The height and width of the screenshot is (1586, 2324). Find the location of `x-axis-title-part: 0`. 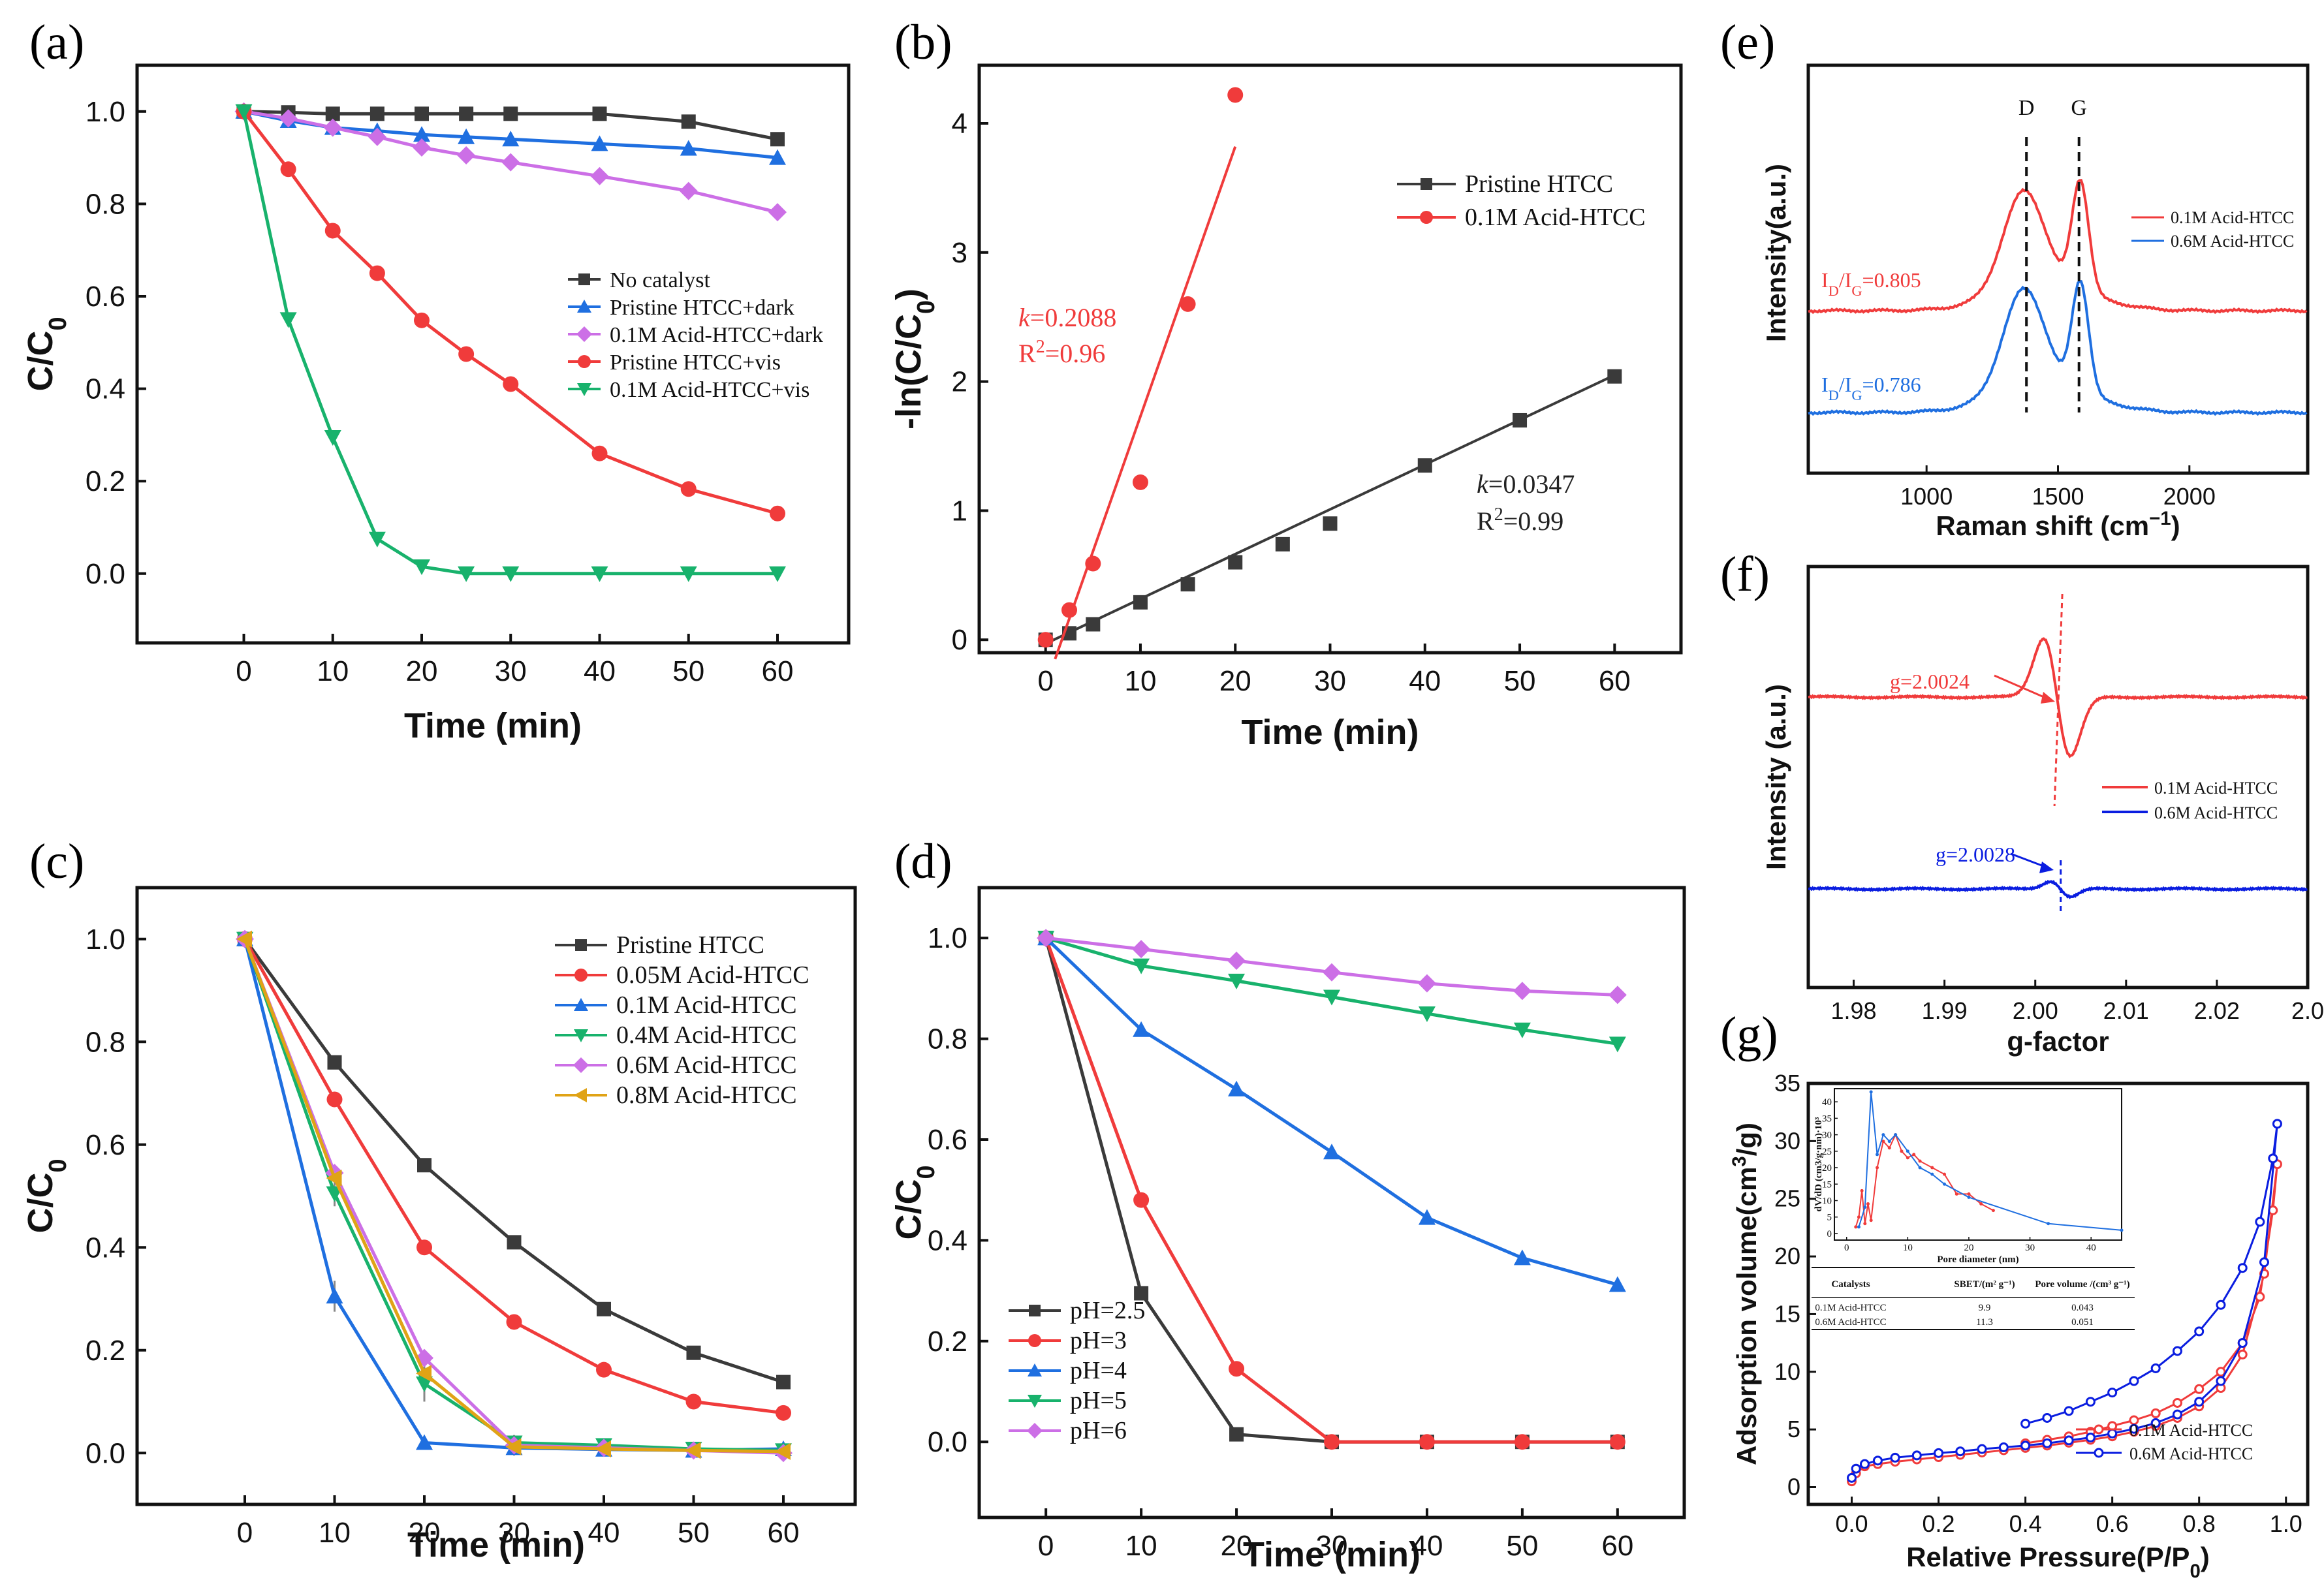

x-axis-title-part: 0 is located at coordinates (2195, 1571).